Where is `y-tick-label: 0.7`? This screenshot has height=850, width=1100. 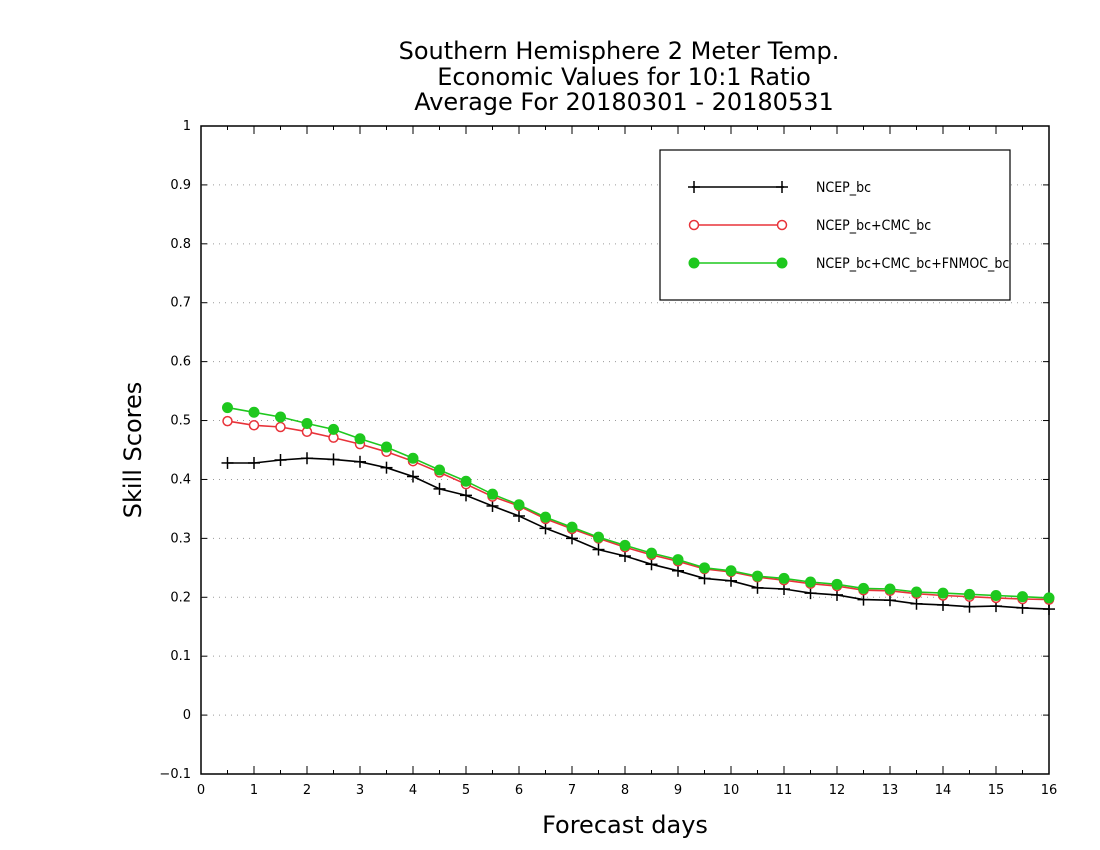 y-tick-label: 0.7 is located at coordinates (180, 303).